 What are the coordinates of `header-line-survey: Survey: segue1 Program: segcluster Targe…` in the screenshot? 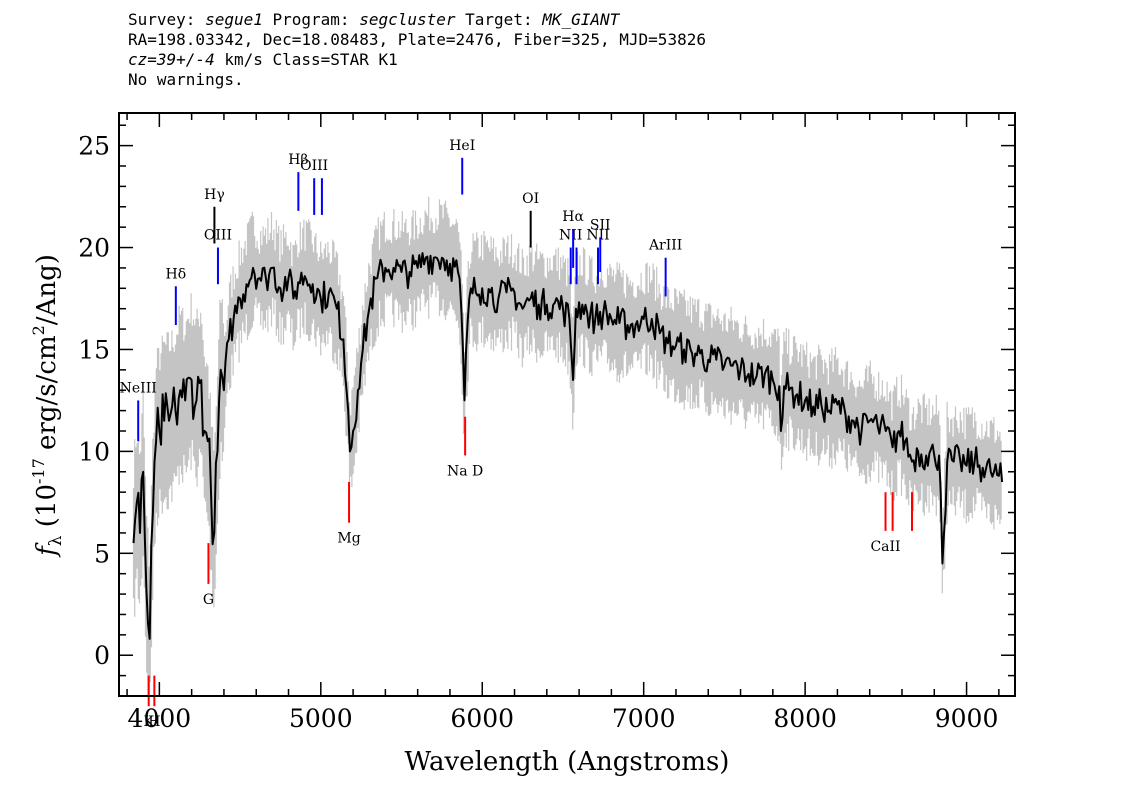 It's located at (417, 20).